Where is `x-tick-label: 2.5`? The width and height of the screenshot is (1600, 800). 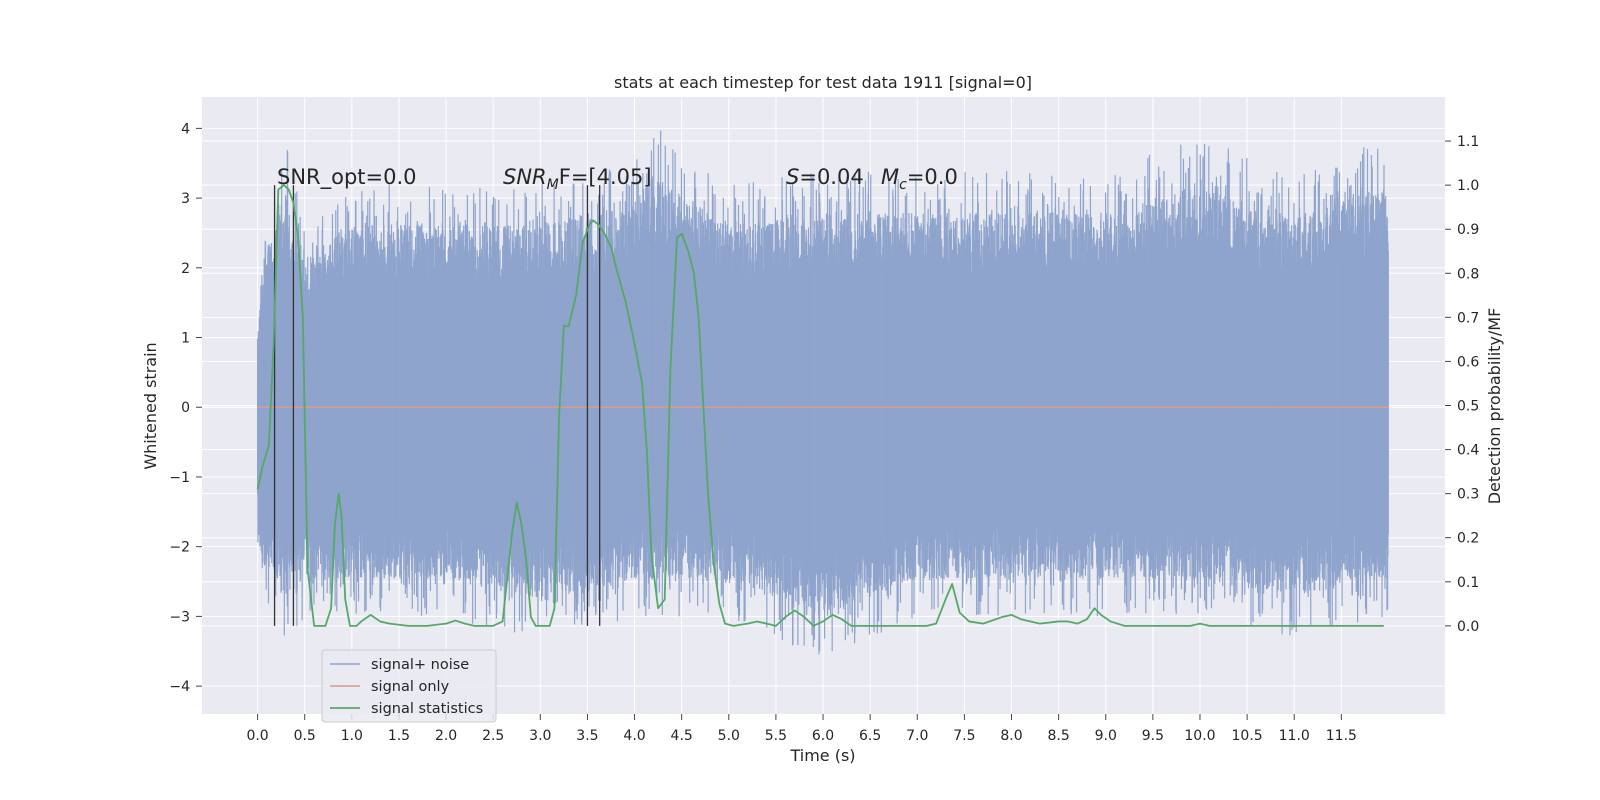
x-tick-label: 2.5 is located at coordinates (493, 736).